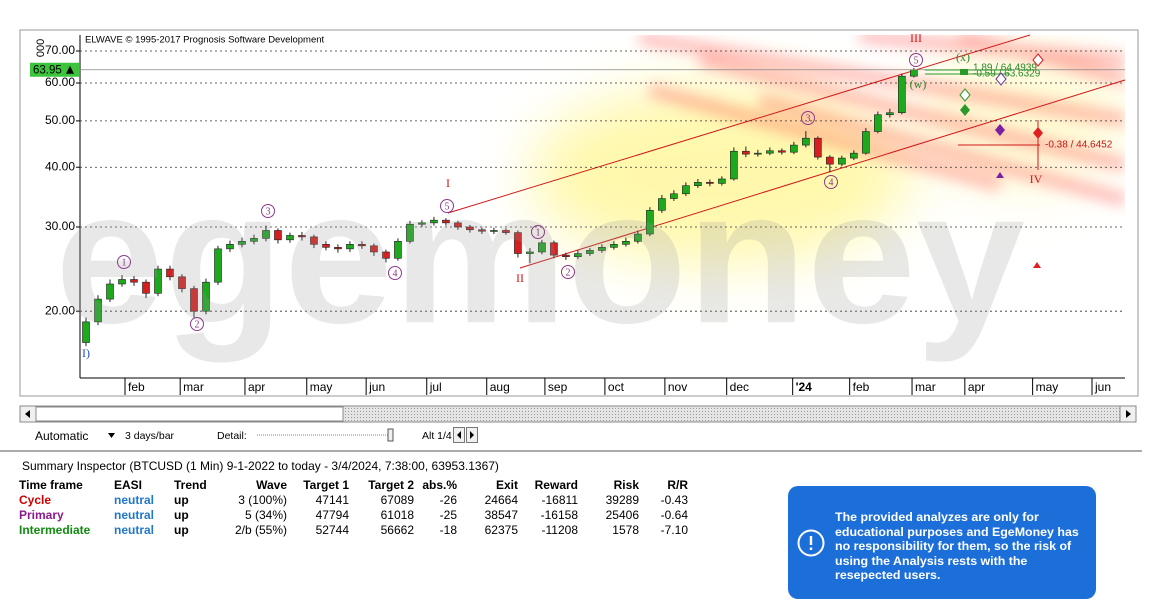 This screenshot has height=613, width=1156. I want to click on table-cell: 56662, so click(397, 530).